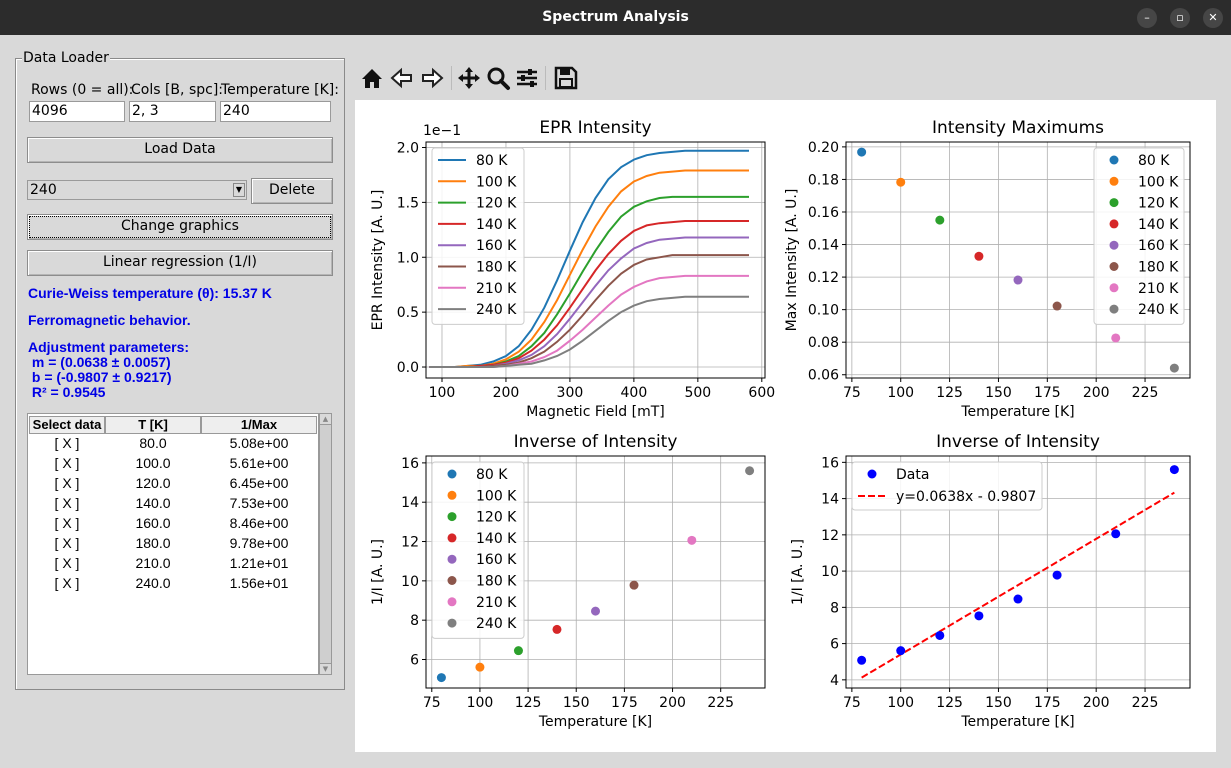 Image resolution: width=1231 pixels, height=768 pixels. Describe the element at coordinates (153, 563) in the screenshot. I see `cell-temperature: 210.0` at that location.